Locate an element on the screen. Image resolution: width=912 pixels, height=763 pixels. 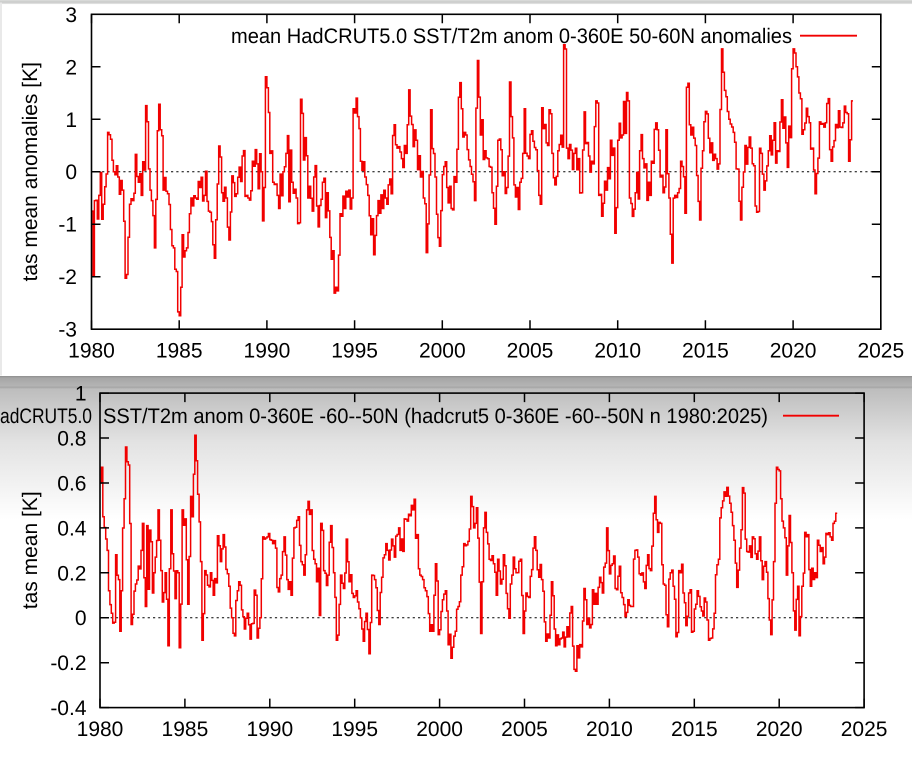
svg-text: 0.8 is located at coordinates (71, 439).